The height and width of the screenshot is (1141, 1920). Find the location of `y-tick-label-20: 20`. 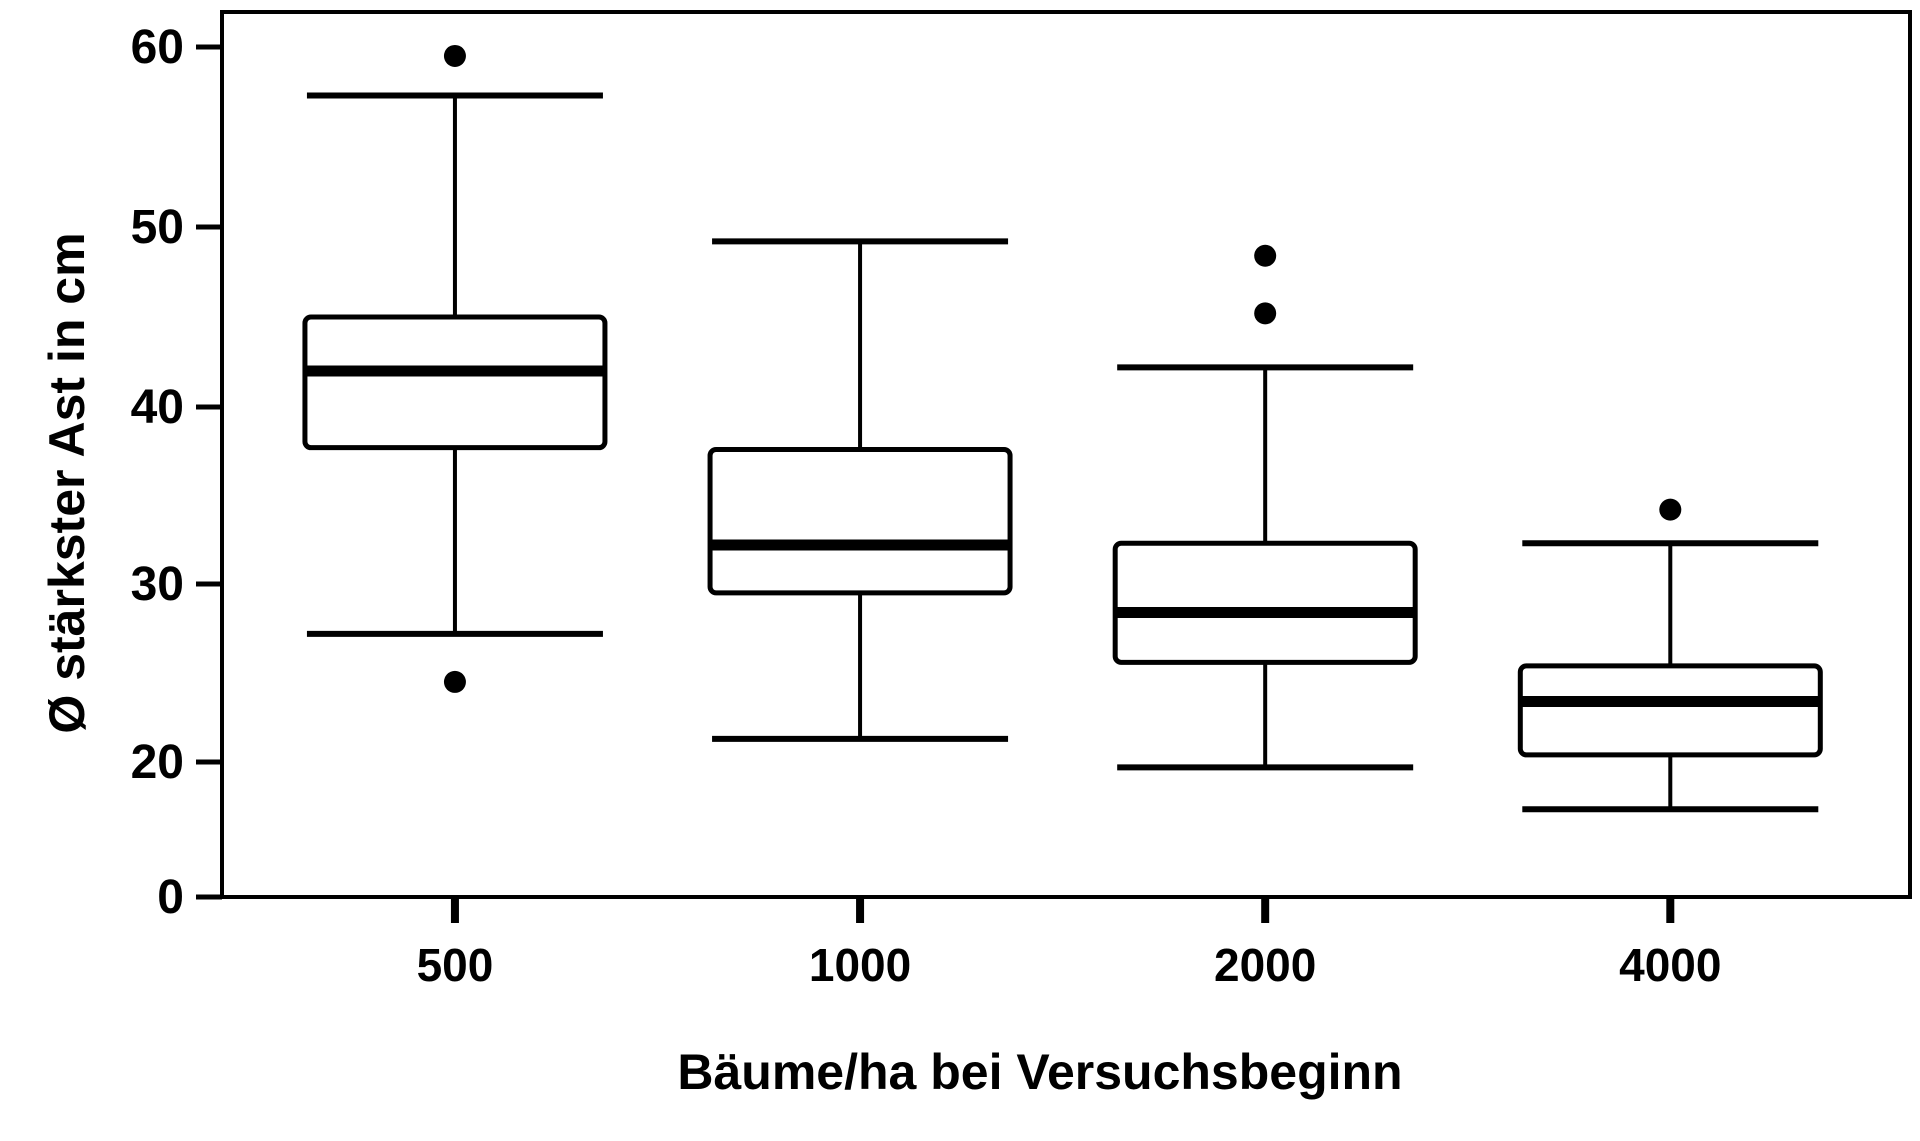

y-tick-label-20: 20 is located at coordinates (157, 762).